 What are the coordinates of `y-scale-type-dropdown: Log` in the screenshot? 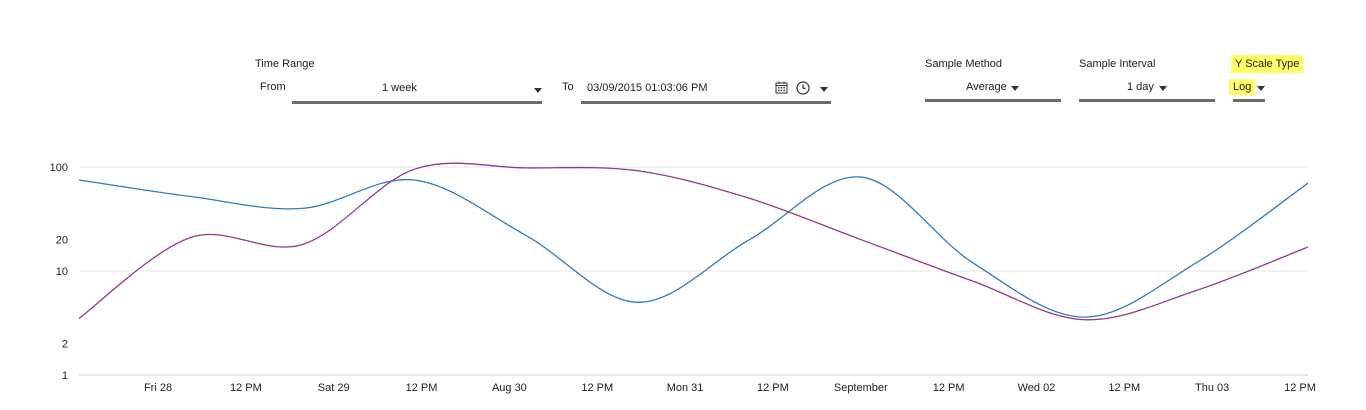 It's located at (1248, 89).